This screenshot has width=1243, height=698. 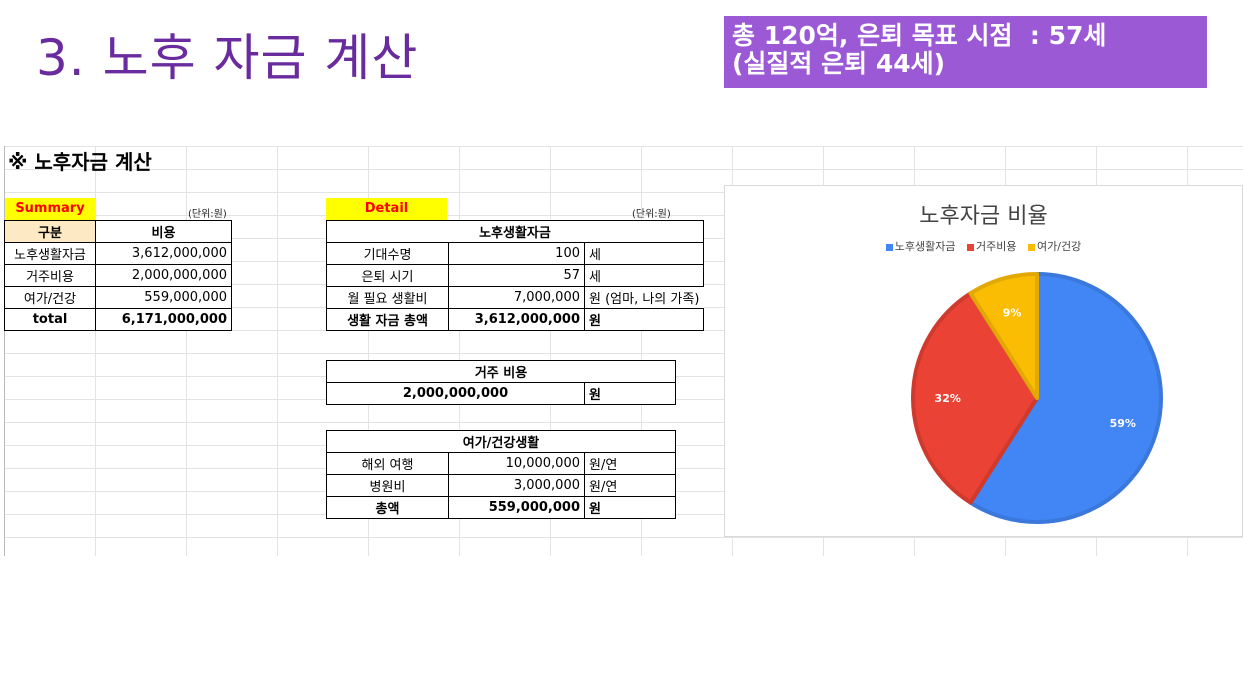 I want to click on legend-label: 노후생활자금, so click(x=925, y=246).